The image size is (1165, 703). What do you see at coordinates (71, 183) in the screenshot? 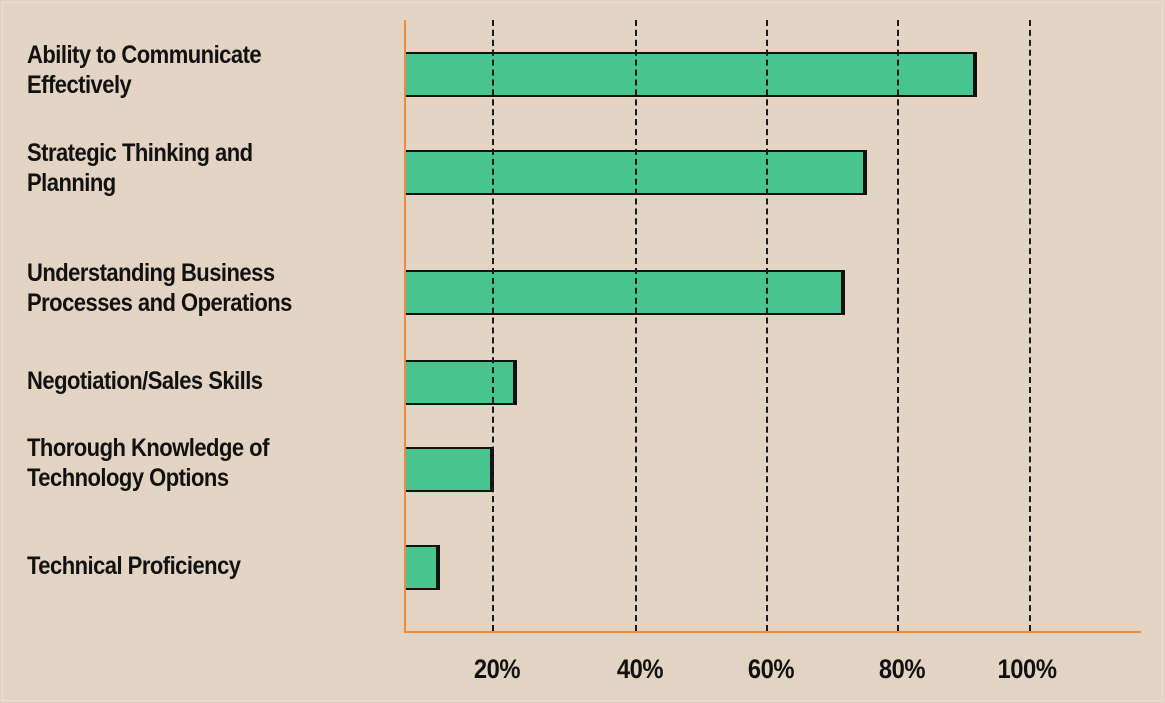
I see `category-label-line: Planning` at bounding box center [71, 183].